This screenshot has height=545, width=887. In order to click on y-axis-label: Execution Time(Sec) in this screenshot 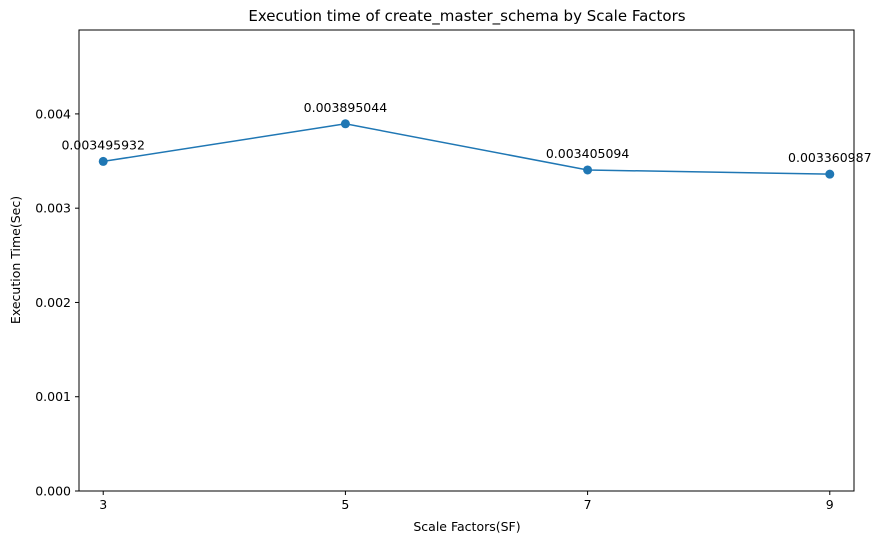, I will do `click(15, 260)`.